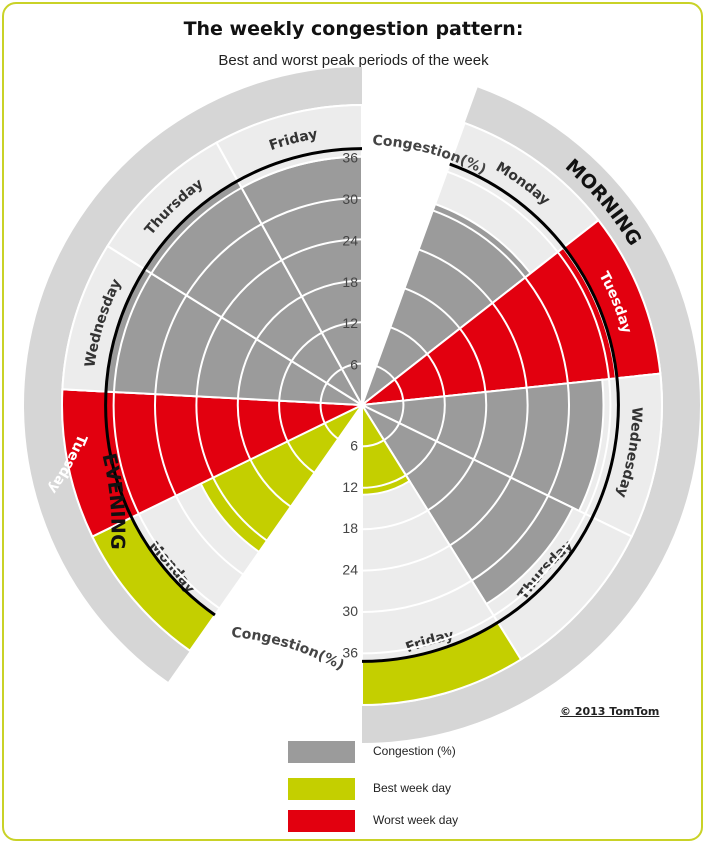  What do you see at coordinates (610, 711) in the screenshot?
I see `copyright-notice: © 2013 TomTom` at bounding box center [610, 711].